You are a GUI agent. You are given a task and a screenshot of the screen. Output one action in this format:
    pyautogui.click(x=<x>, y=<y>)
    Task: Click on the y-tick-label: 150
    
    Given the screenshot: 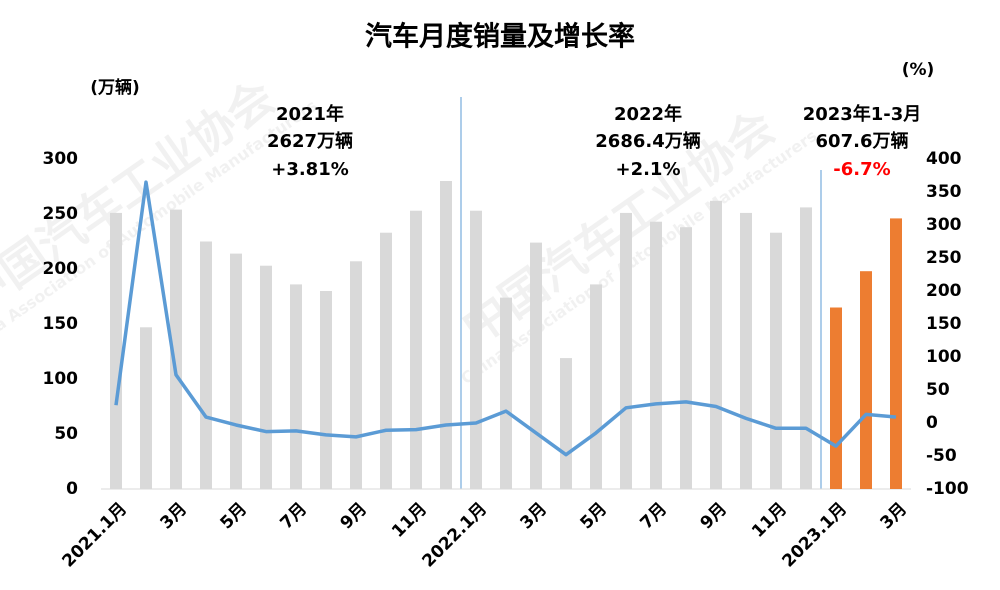 What is the action you would take?
    pyautogui.click(x=61, y=324)
    